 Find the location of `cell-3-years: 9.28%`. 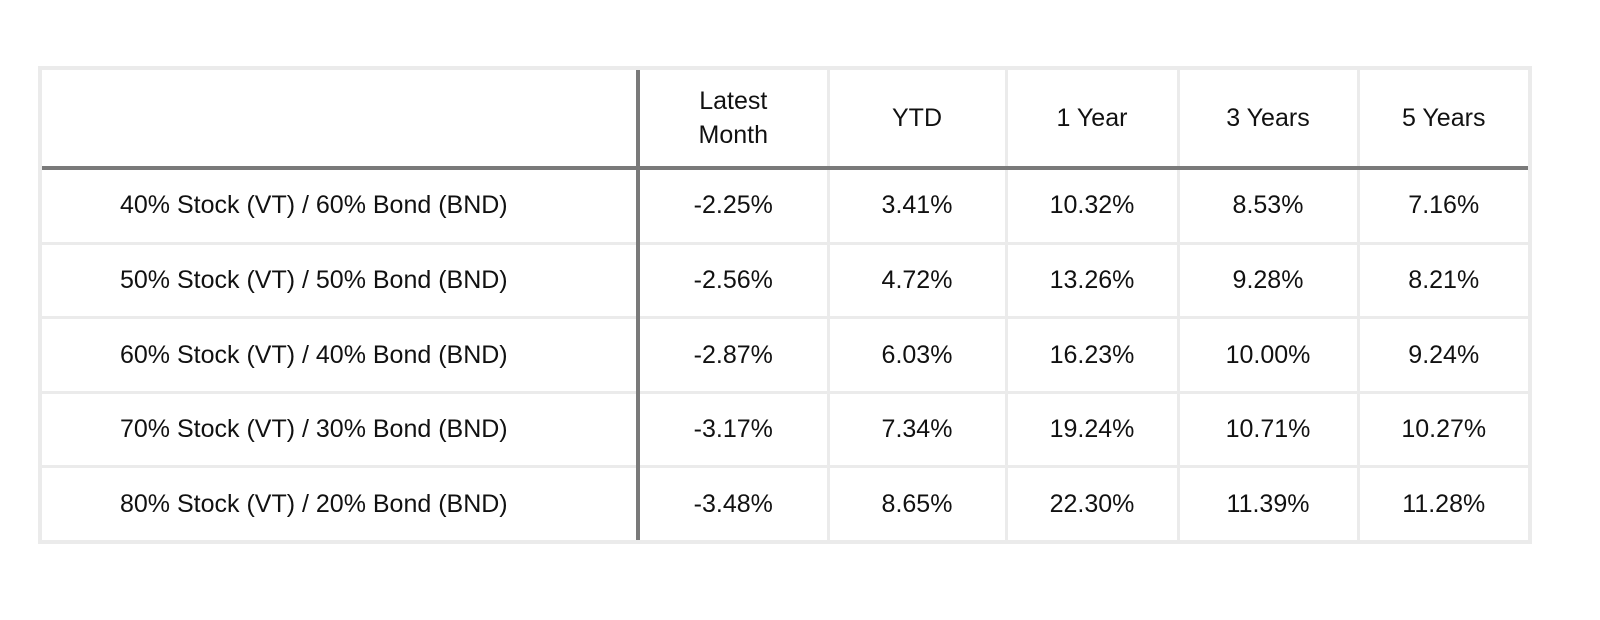

cell-3-years: 9.28% is located at coordinates (1269, 281).